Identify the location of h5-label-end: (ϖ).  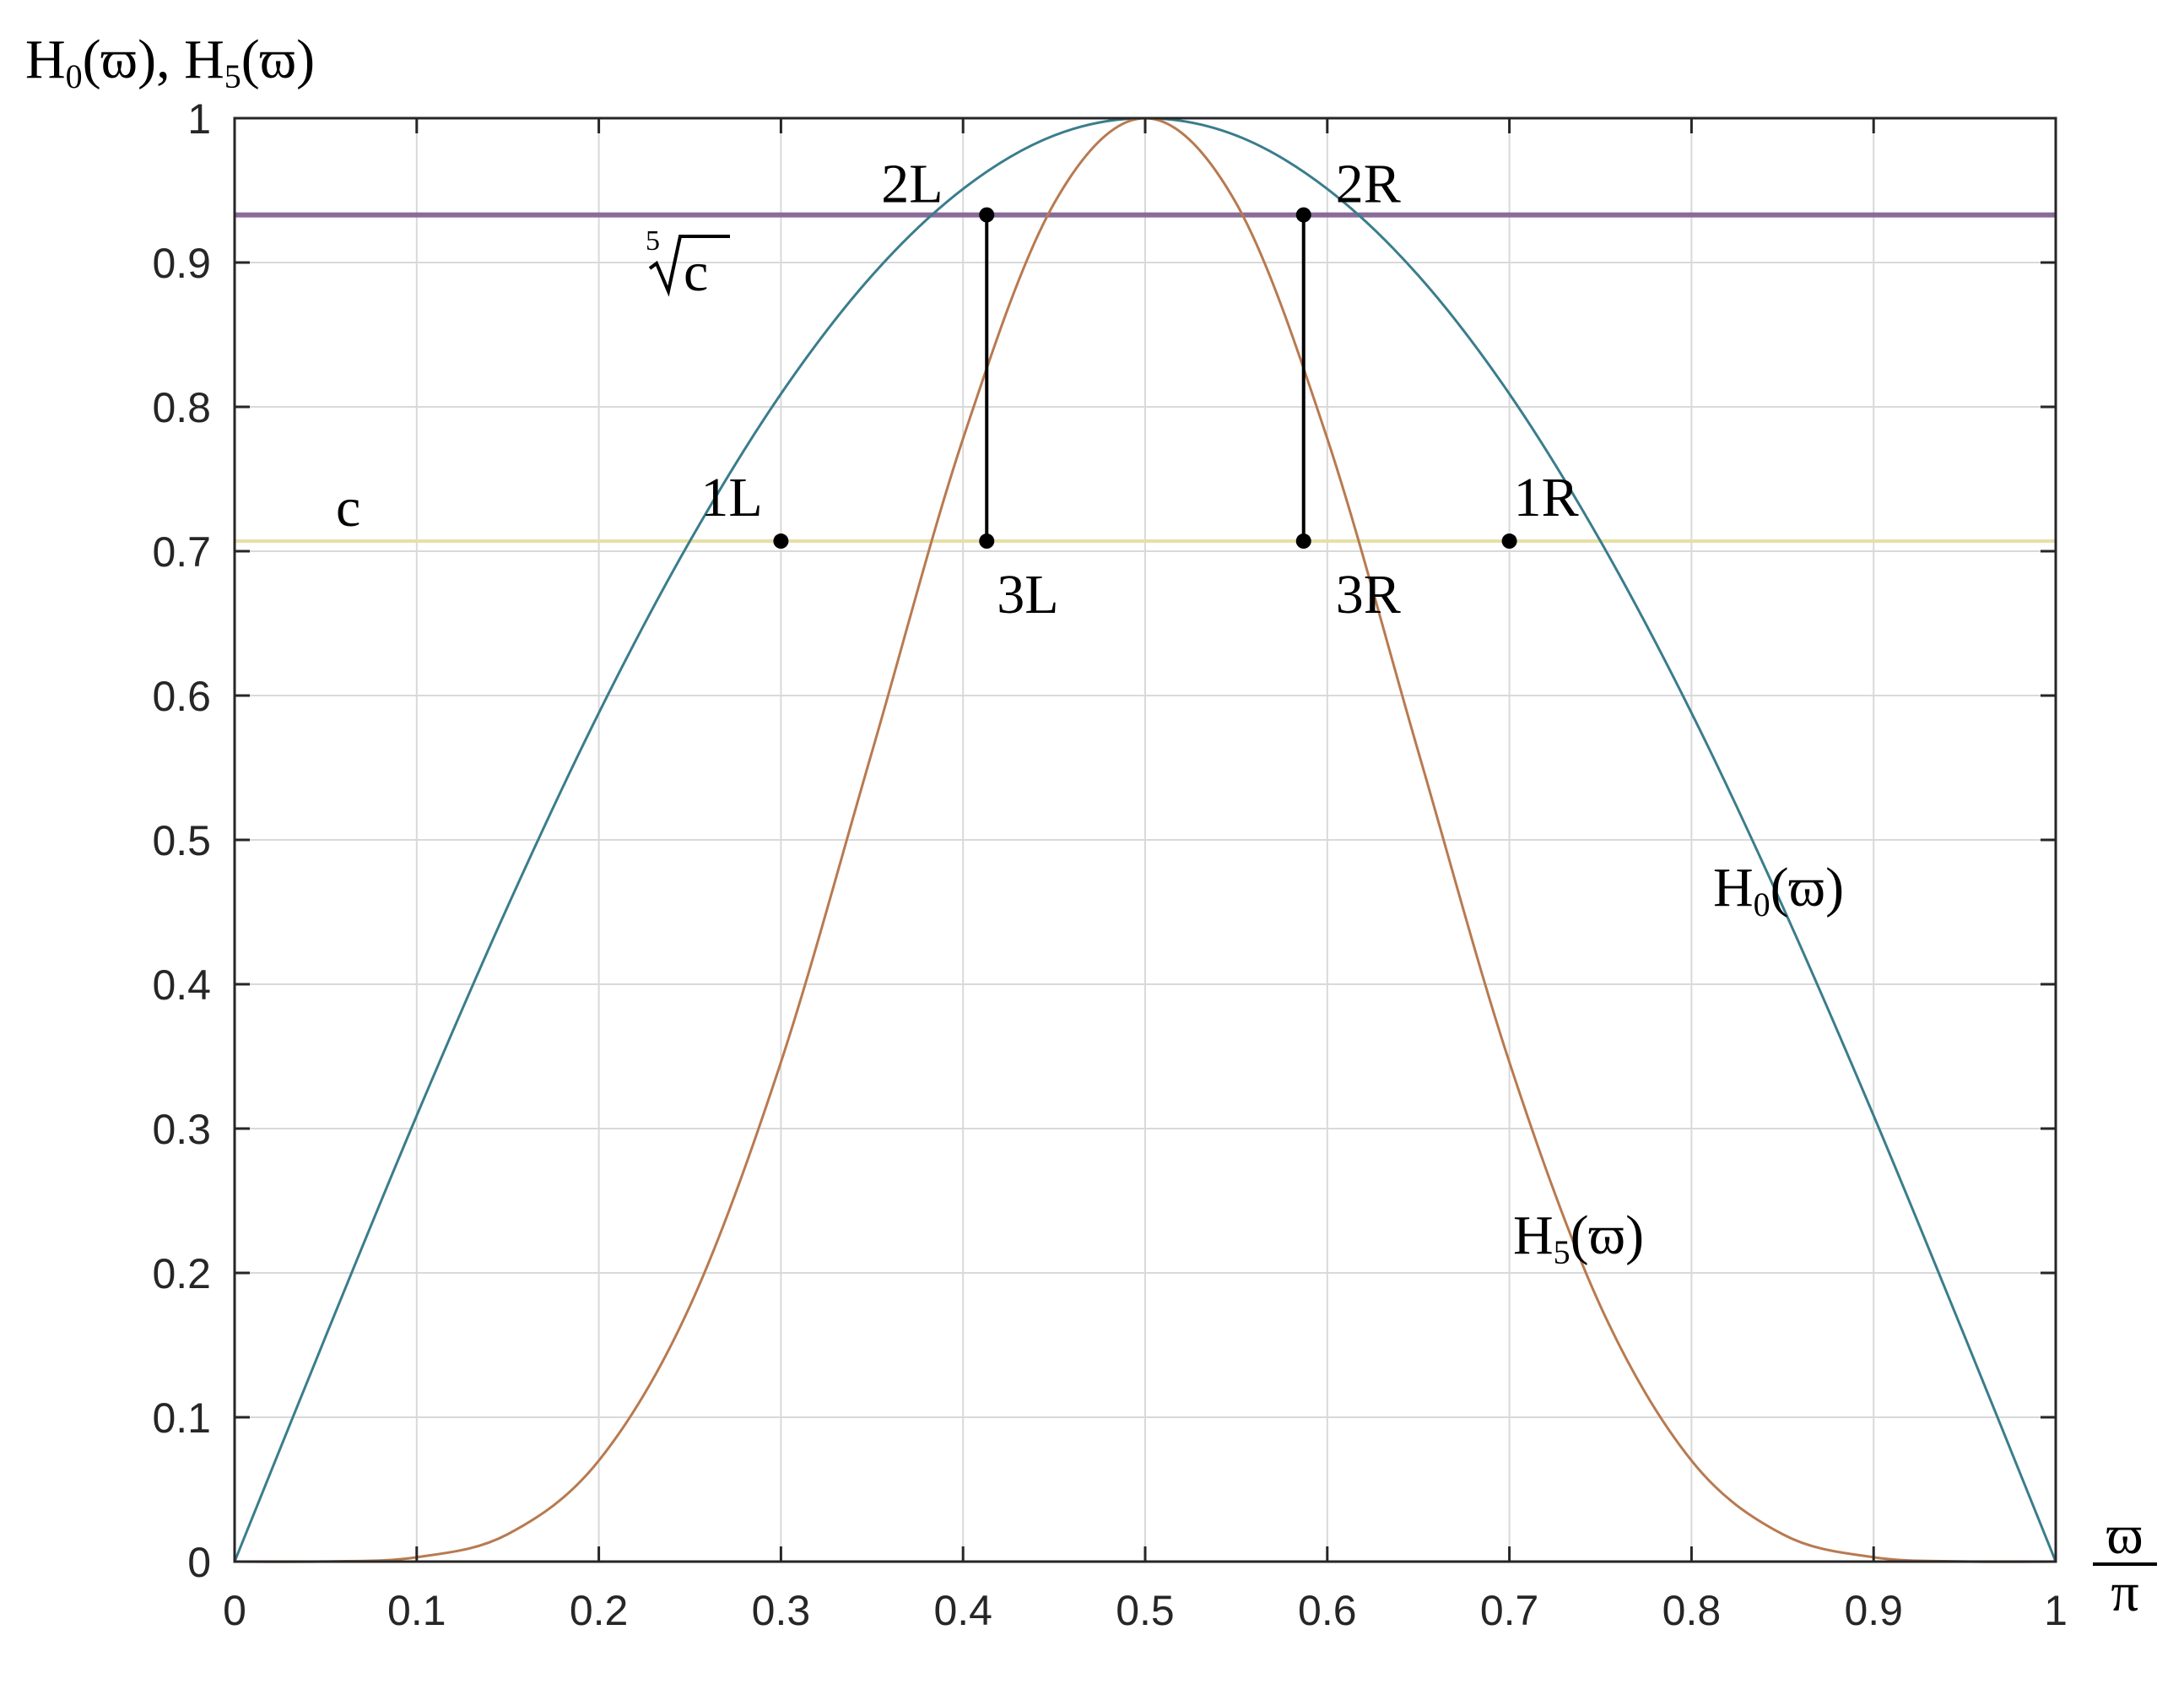
(1607, 1235).